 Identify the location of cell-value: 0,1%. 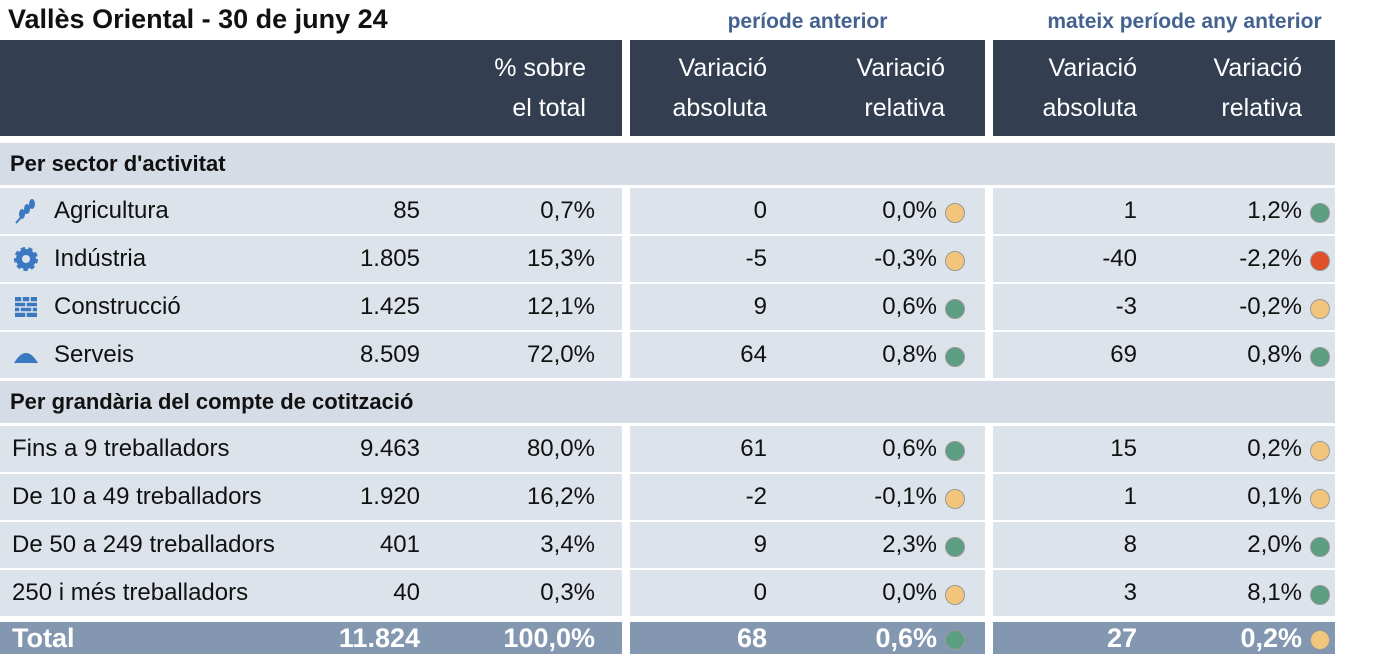
(1274, 496).